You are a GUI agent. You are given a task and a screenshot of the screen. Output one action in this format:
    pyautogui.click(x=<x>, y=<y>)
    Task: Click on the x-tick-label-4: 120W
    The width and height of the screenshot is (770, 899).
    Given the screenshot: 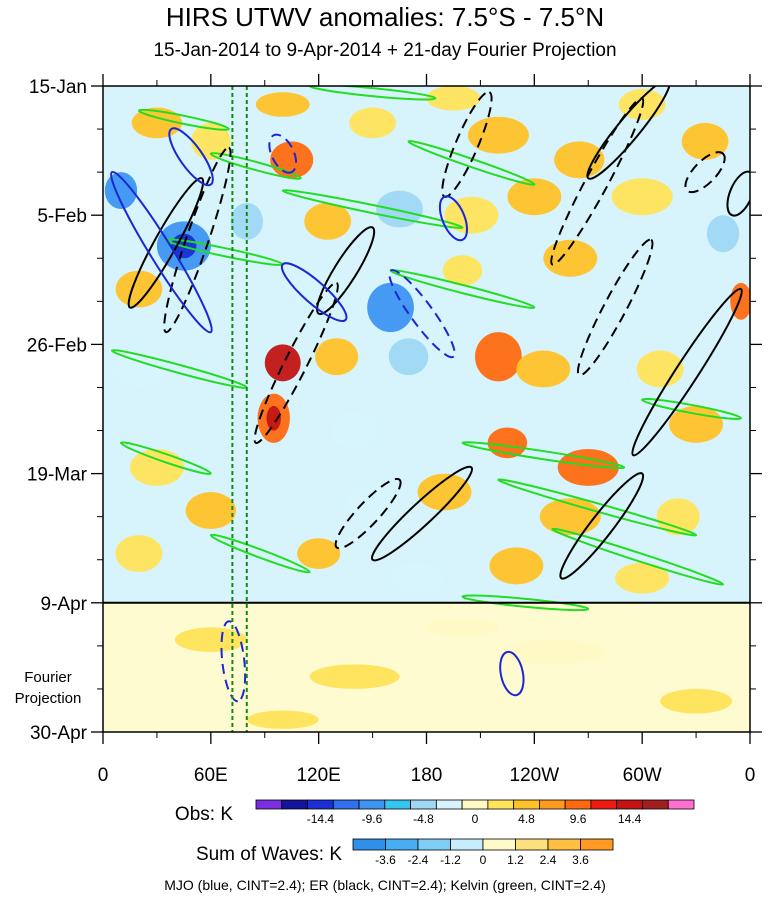 What is the action you would take?
    pyautogui.click(x=535, y=775)
    